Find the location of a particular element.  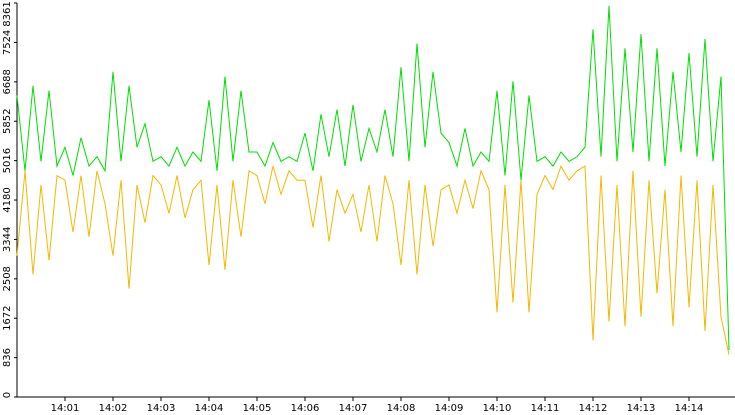

y-tick-label: 0 is located at coordinates (7, 395).